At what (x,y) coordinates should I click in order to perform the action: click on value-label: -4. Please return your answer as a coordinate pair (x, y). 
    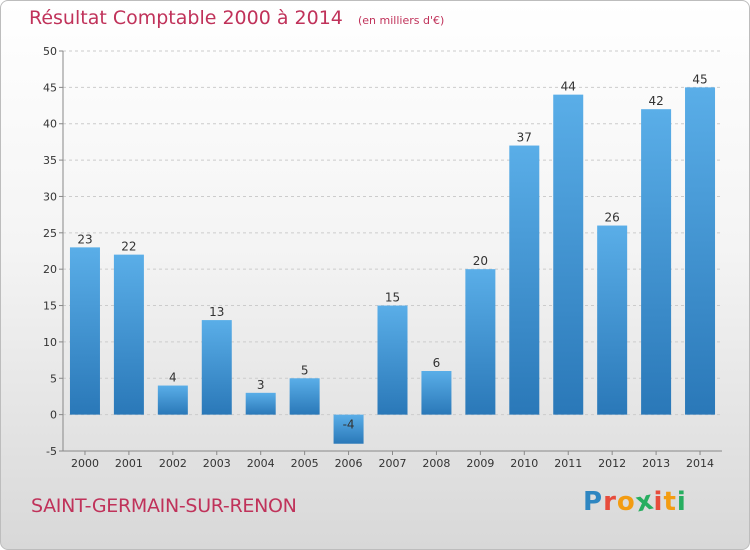
    Looking at the image, I should click on (349, 425).